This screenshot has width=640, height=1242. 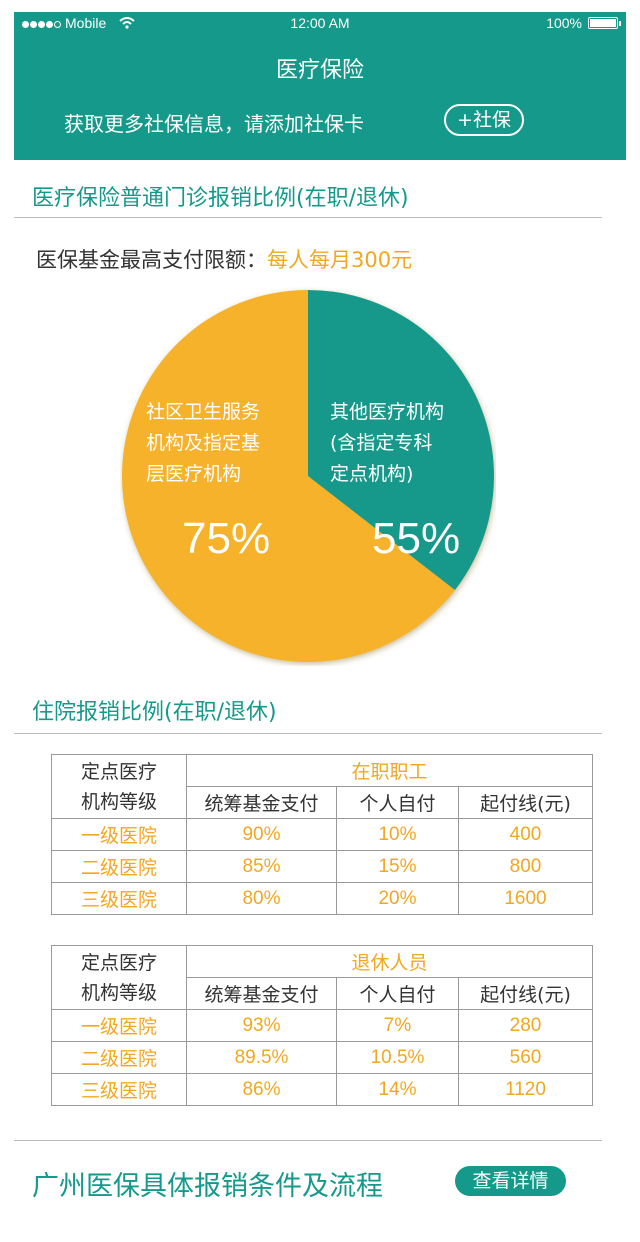 I want to click on self-ratio: 15%, so click(x=397, y=866).